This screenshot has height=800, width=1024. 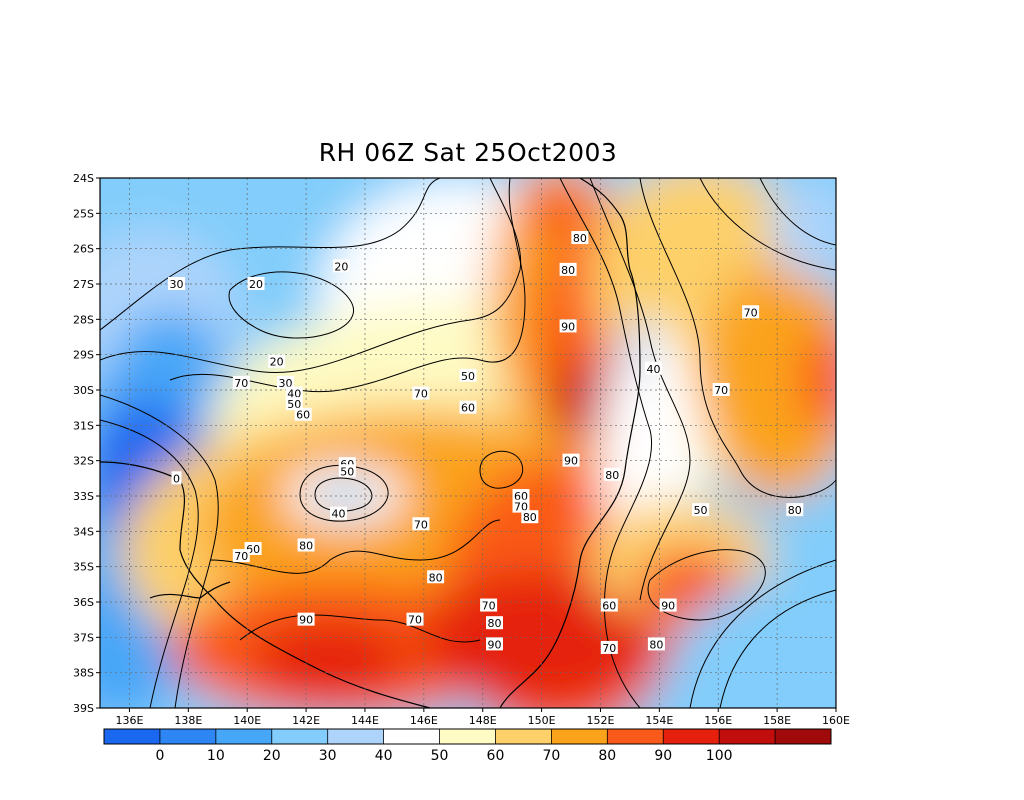 What do you see at coordinates (306, 720) in the screenshot?
I see `lon-tick-label: 142E` at bounding box center [306, 720].